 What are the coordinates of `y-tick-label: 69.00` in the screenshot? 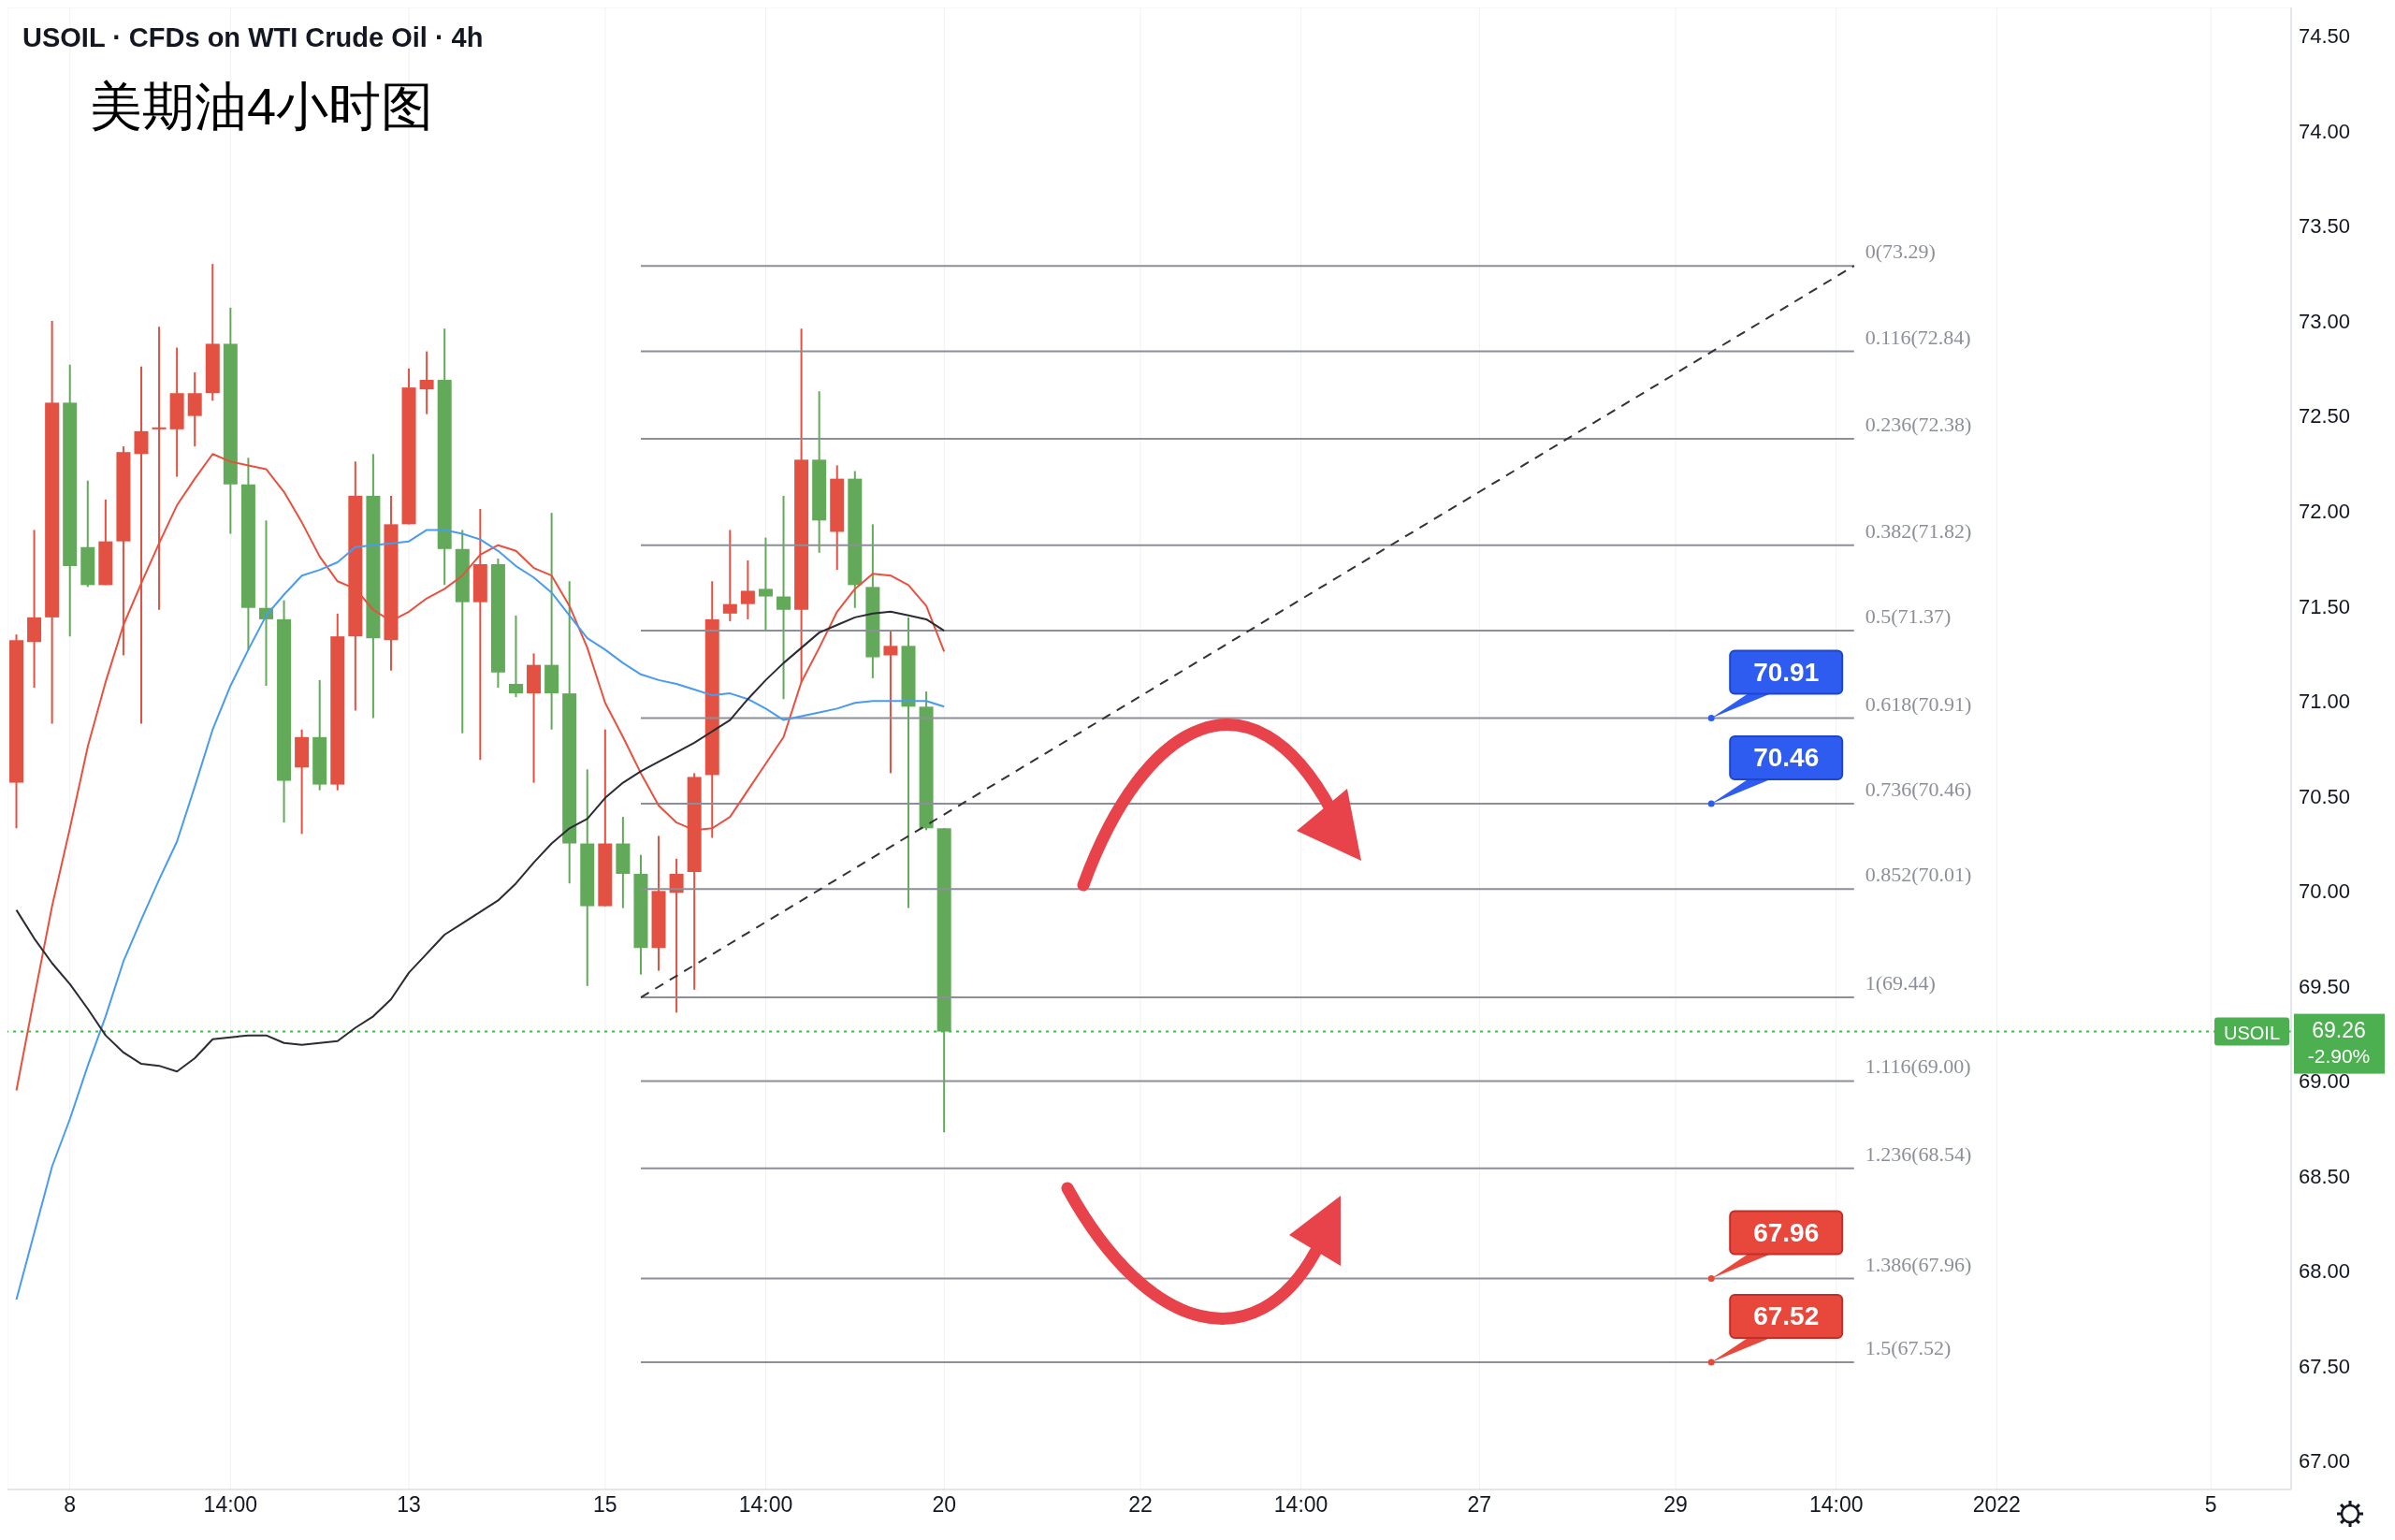 It's located at (2325, 1081).